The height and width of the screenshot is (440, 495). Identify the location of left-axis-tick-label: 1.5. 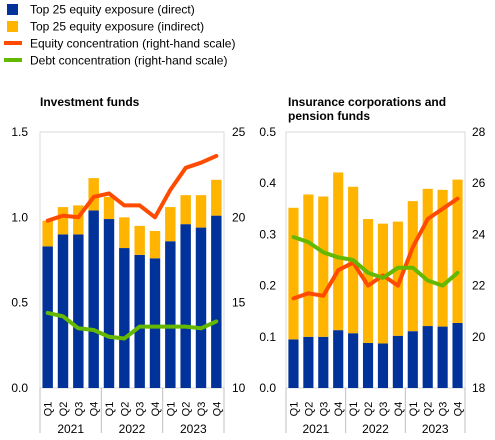
(19, 132).